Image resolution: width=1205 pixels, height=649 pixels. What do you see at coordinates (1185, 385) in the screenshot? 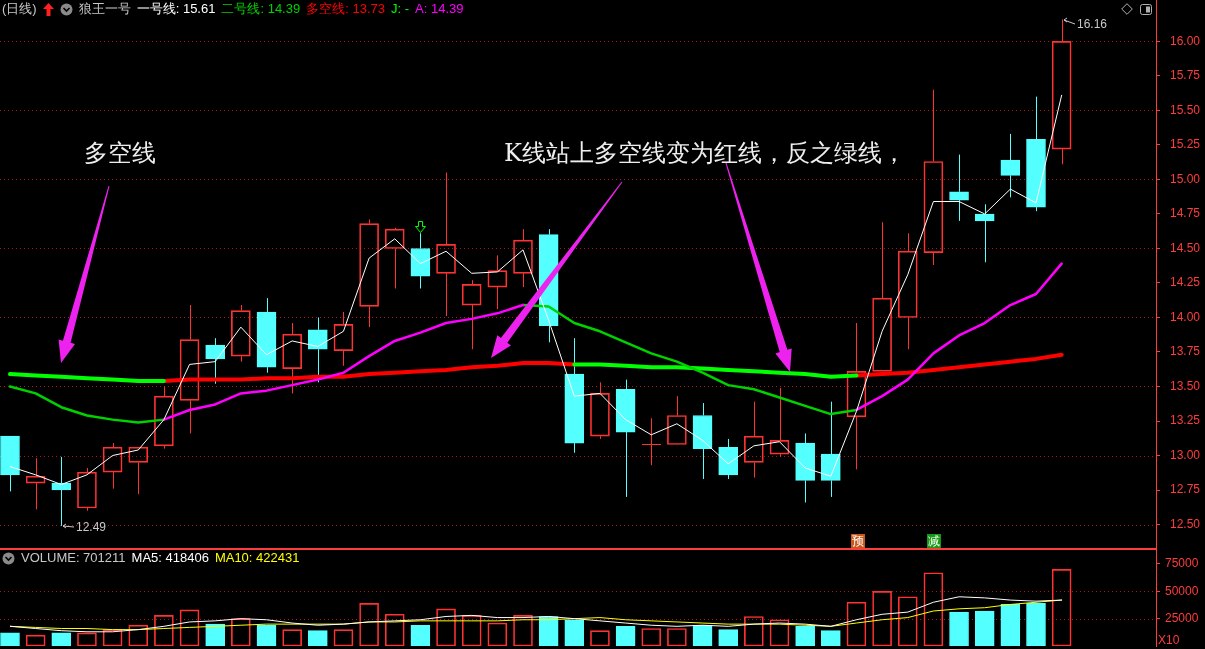
I see `y-tick-label: 13.50` at bounding box center [1185, 385].